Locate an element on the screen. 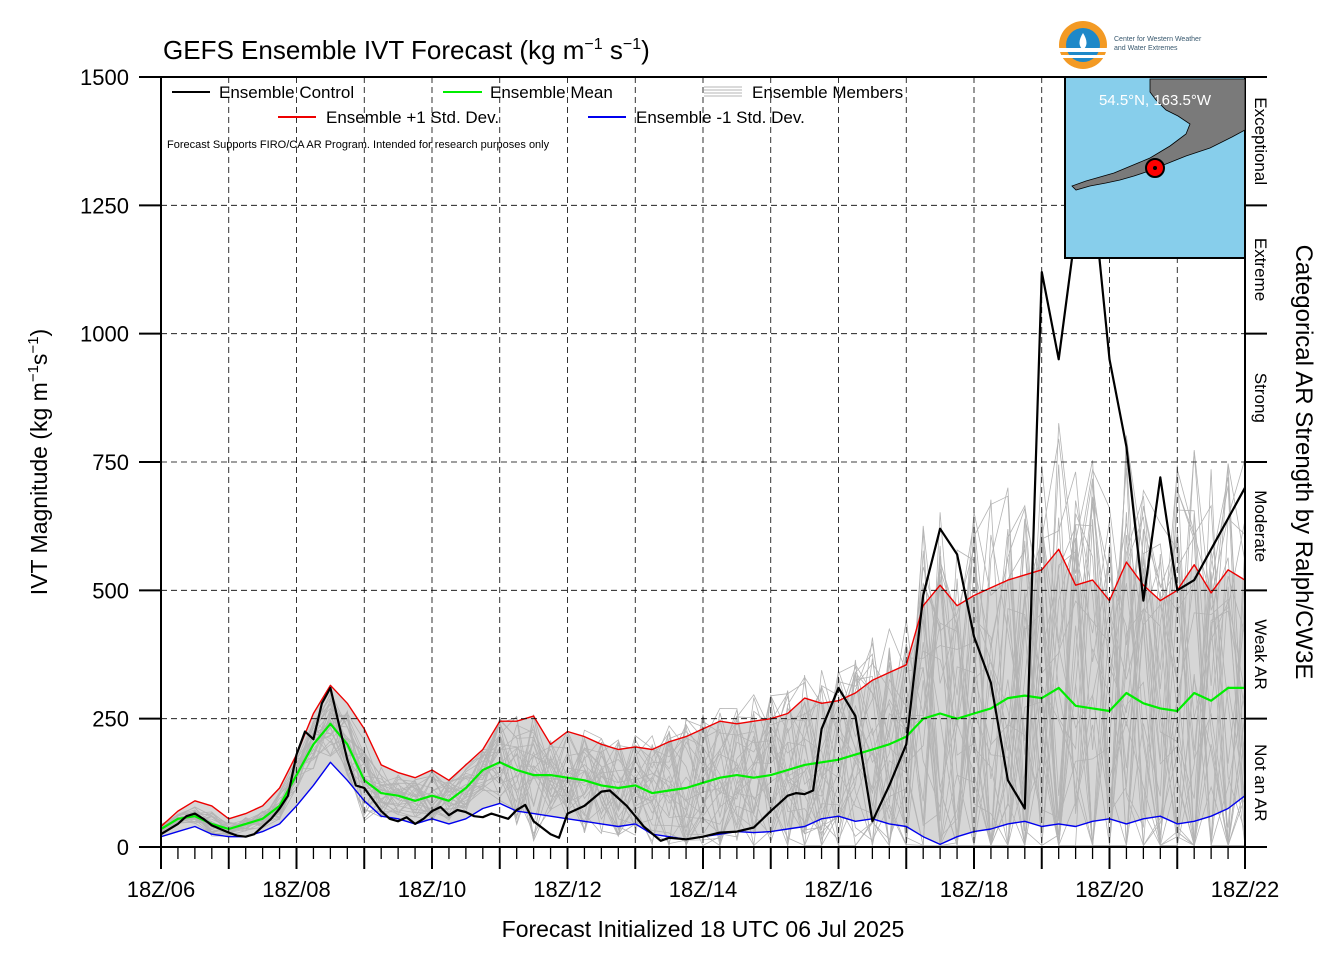  x-tick-label: 18Z/08 is located at coordinates (296, 889).